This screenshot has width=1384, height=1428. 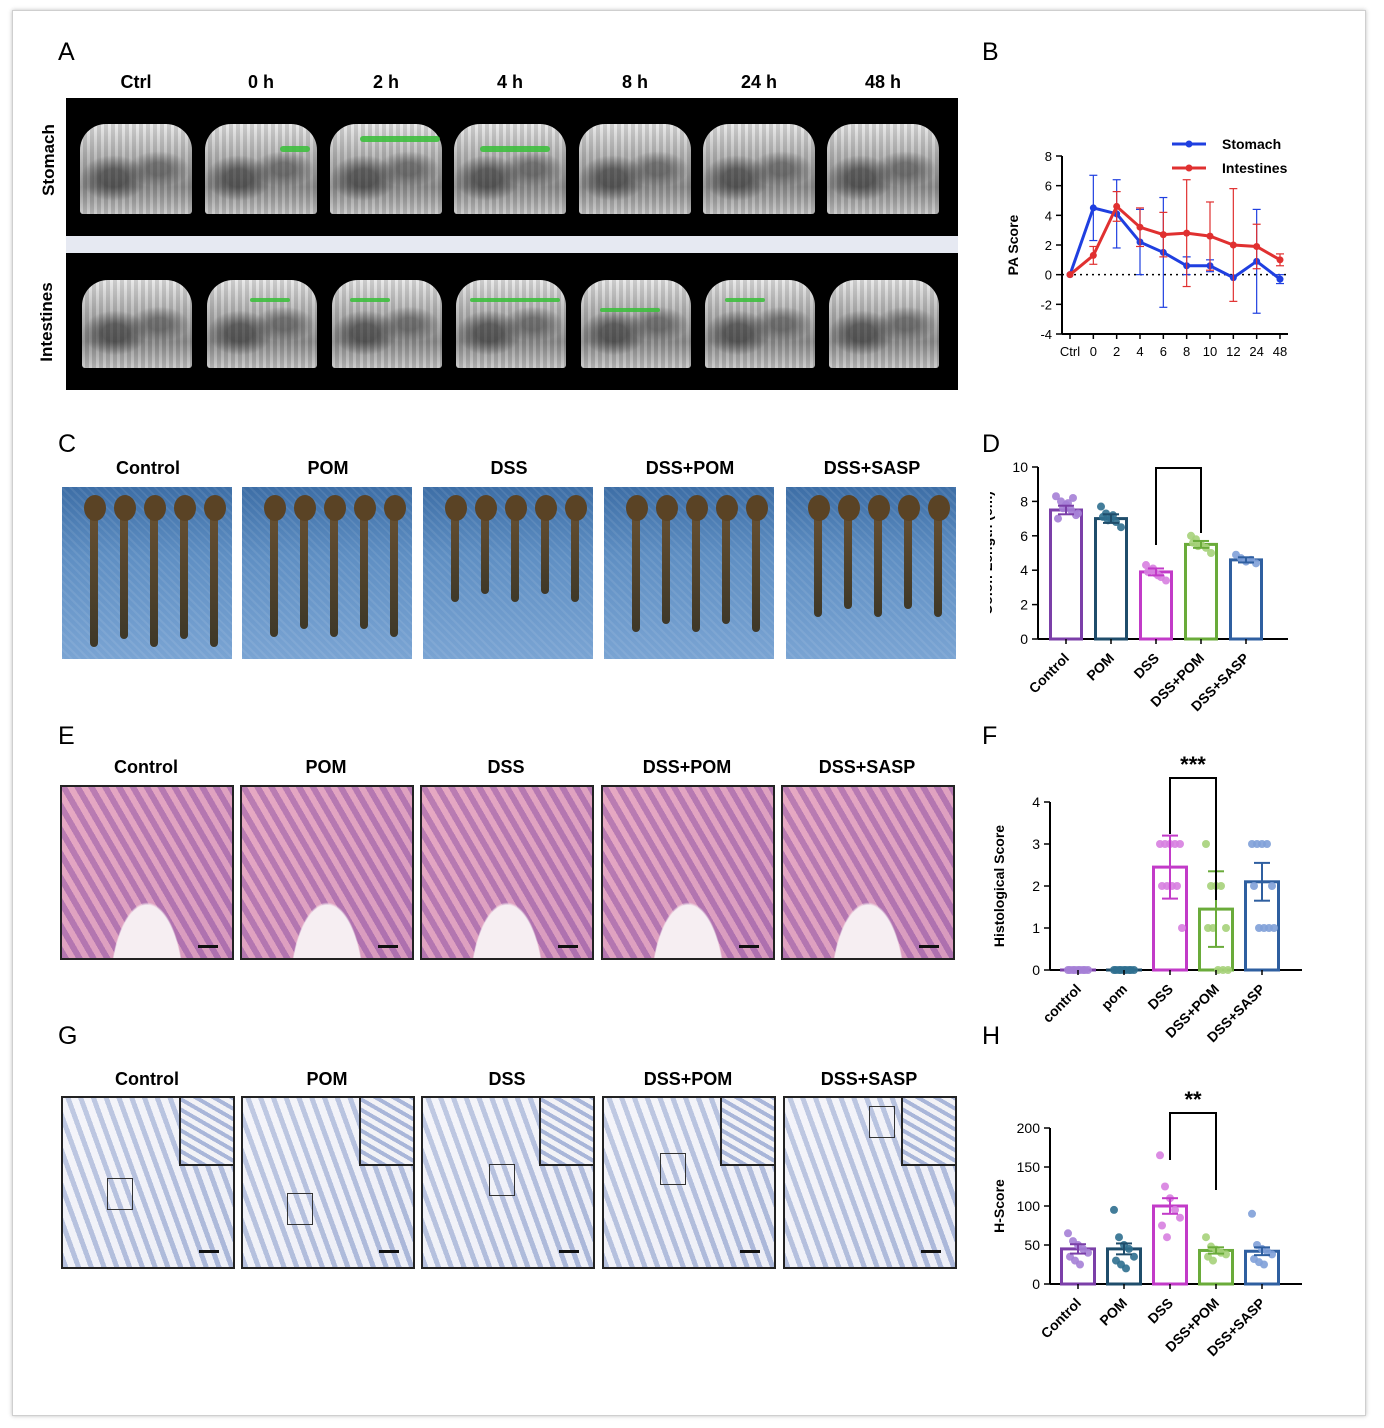 What do you see at coordinates (634, 82) in the screenshot?
I see `timepoint-title: 8 h` at bounding box center [634, 82].